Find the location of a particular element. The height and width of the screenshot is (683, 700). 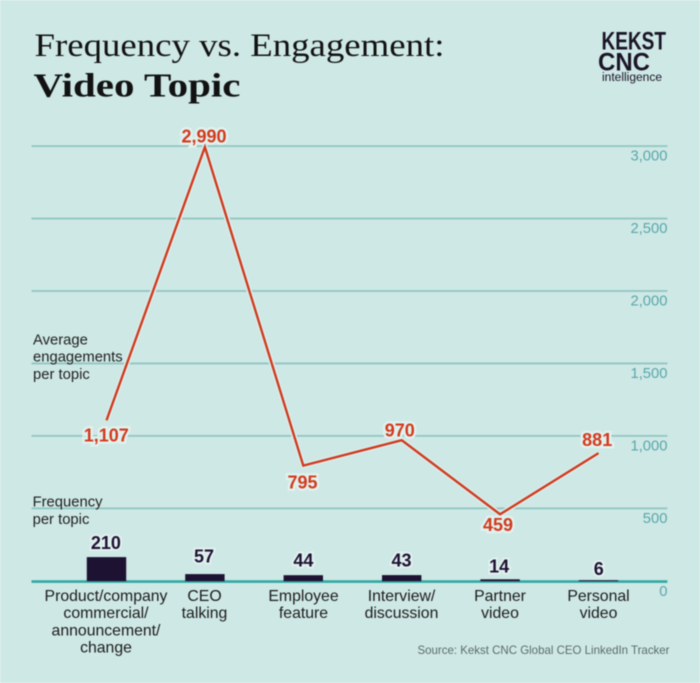

svg-text: talking is located at coordinates (205, 613).